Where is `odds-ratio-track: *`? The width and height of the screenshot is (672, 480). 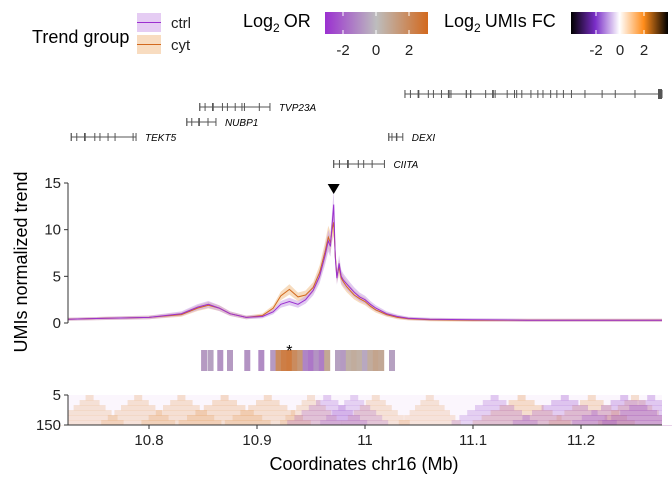
odds-ratio-track: * is located at coordinates (298, 357).